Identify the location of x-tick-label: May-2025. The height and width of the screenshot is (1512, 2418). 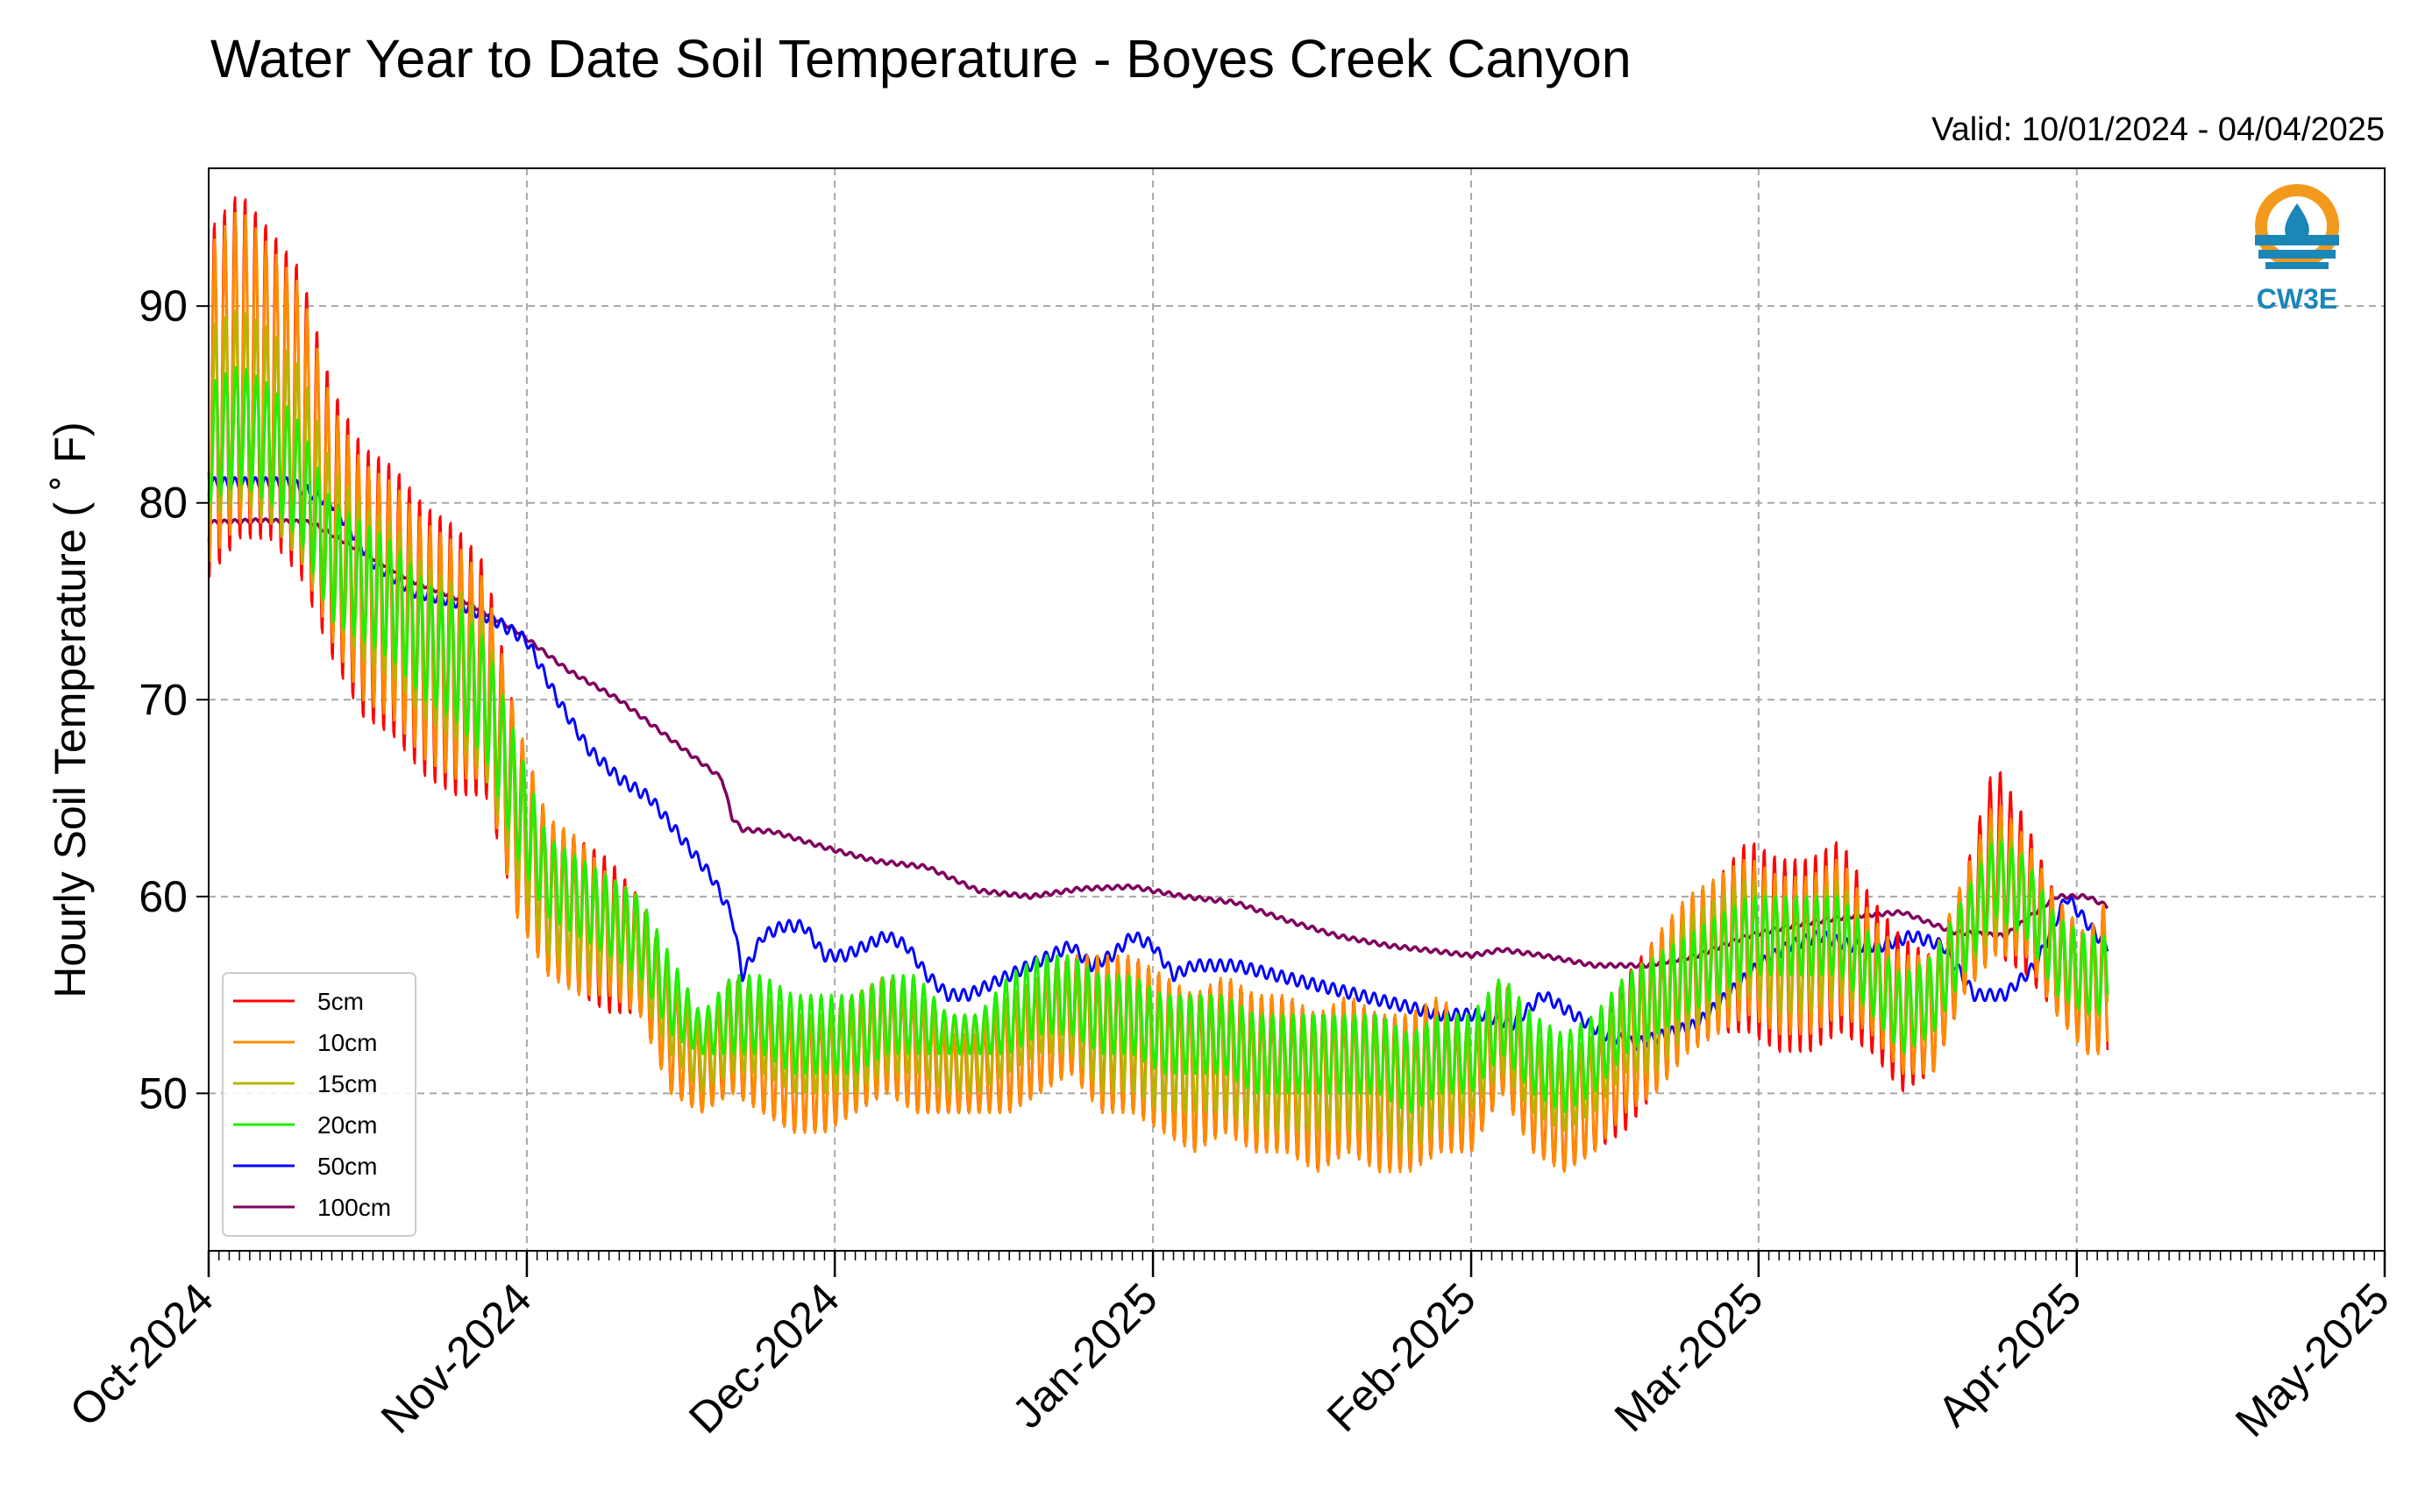
(2312, 1360).